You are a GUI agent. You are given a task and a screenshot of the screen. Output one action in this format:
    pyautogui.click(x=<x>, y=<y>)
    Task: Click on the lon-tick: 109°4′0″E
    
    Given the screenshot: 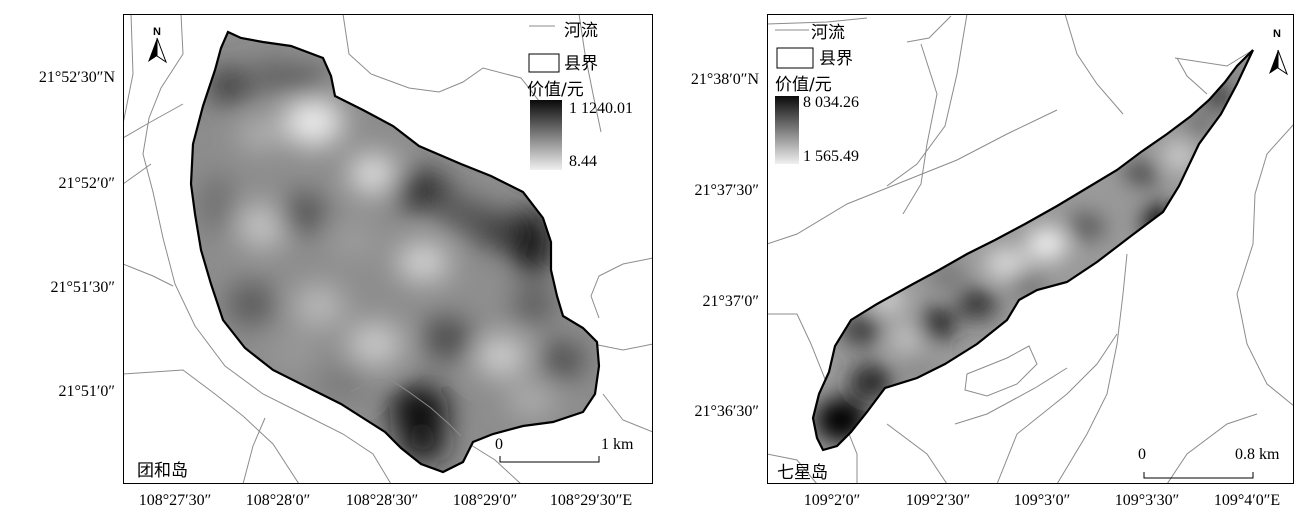 What is the action you would take?
    pyautogui.click(x=1247, y=500)
    